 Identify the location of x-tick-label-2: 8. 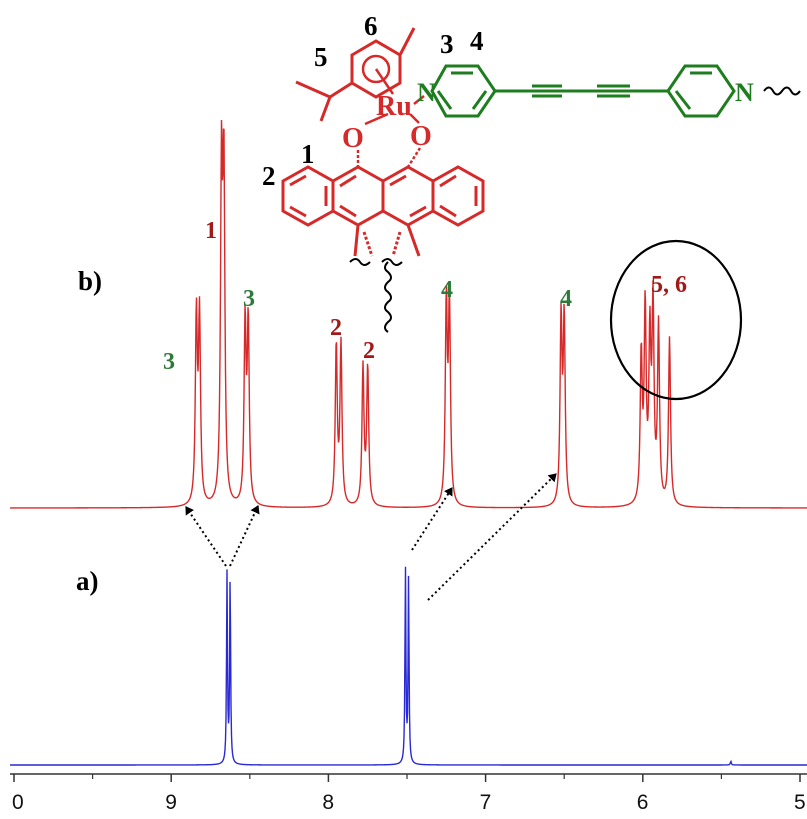
(328, 802).